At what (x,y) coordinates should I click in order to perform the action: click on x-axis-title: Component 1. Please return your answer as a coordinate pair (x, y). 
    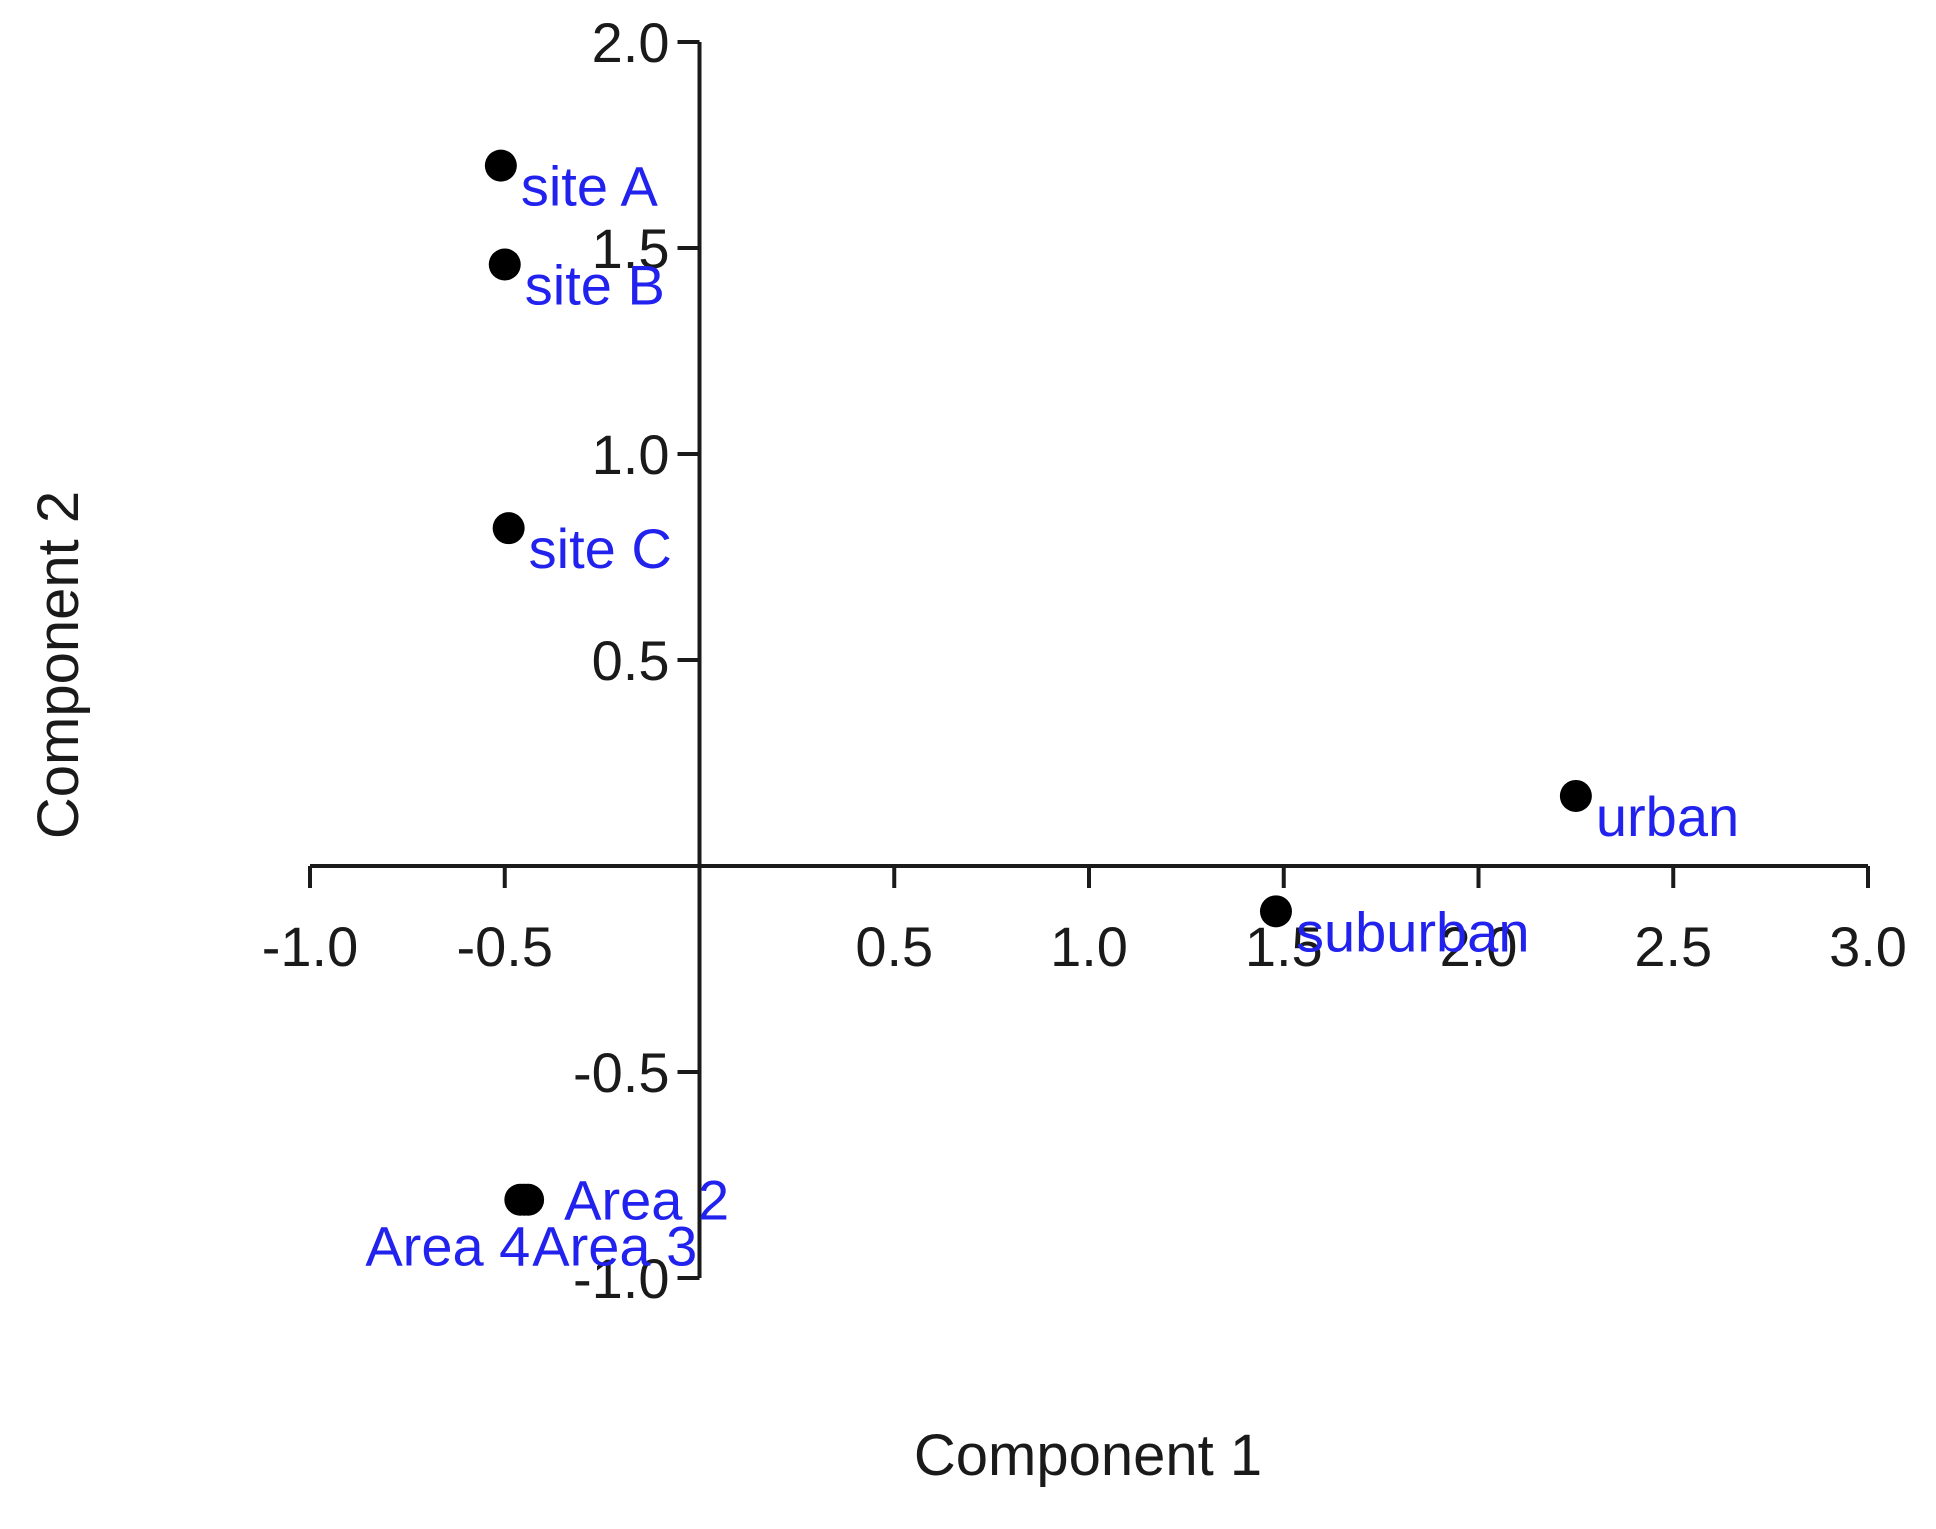
    Looking at the image, I should click on (1088, 1455).